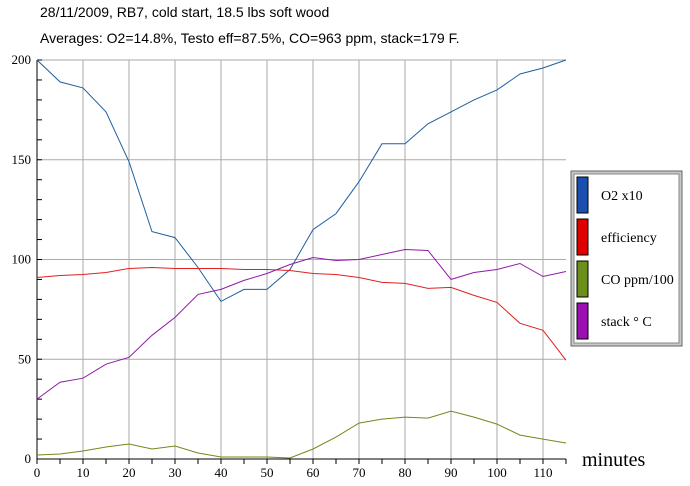 This screenshot has height=486, width=690. Describe the element at coordinates (175, 472) in the screenshot. I see `x-tick-label: 30` at that location.